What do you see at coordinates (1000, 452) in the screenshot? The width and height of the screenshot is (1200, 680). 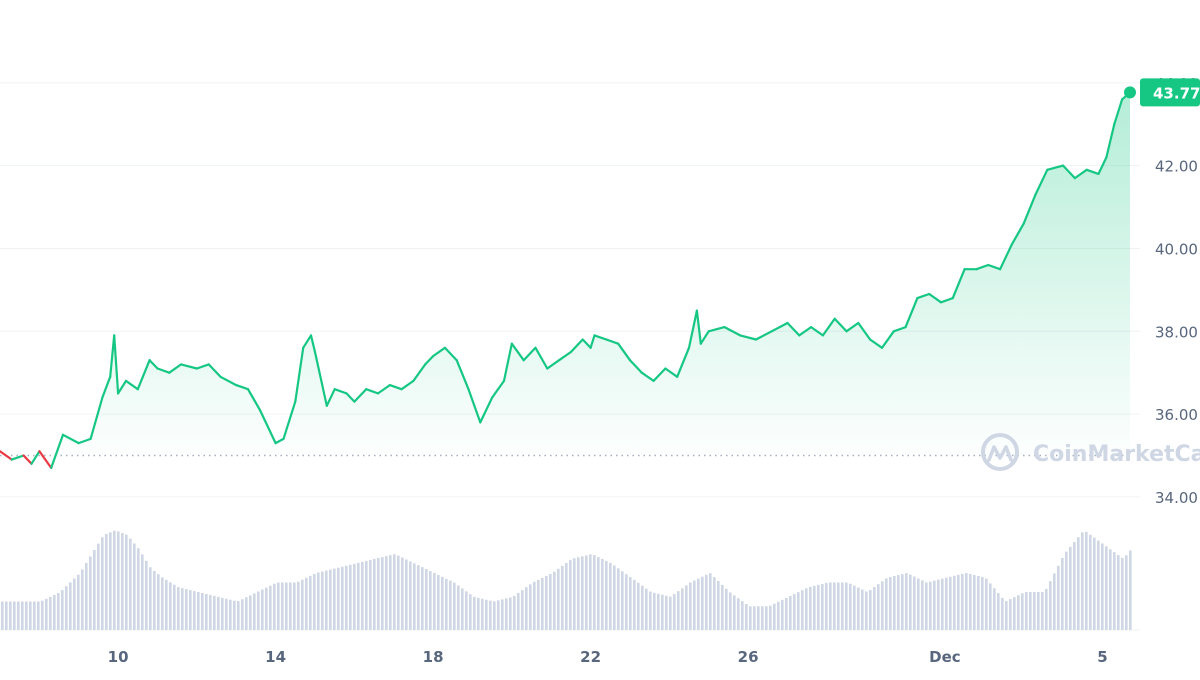 I see `coinmarketcap-logo-icon` at bounding box center [1000, 452].